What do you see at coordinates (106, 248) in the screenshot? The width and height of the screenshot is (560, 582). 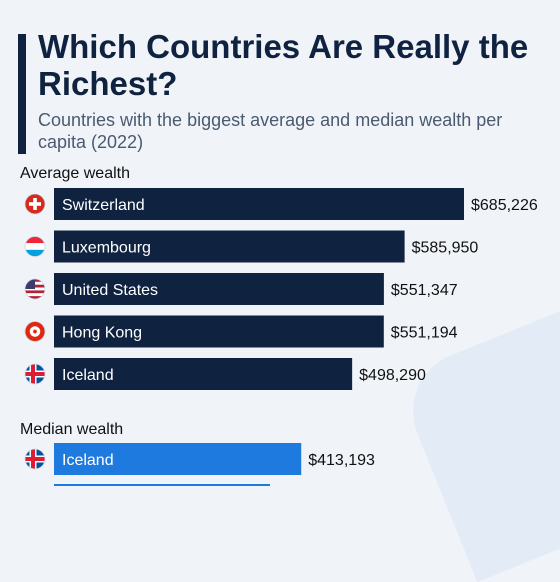 I see `bar-category-label: Luxembourg` at bounding box center [106, 248].